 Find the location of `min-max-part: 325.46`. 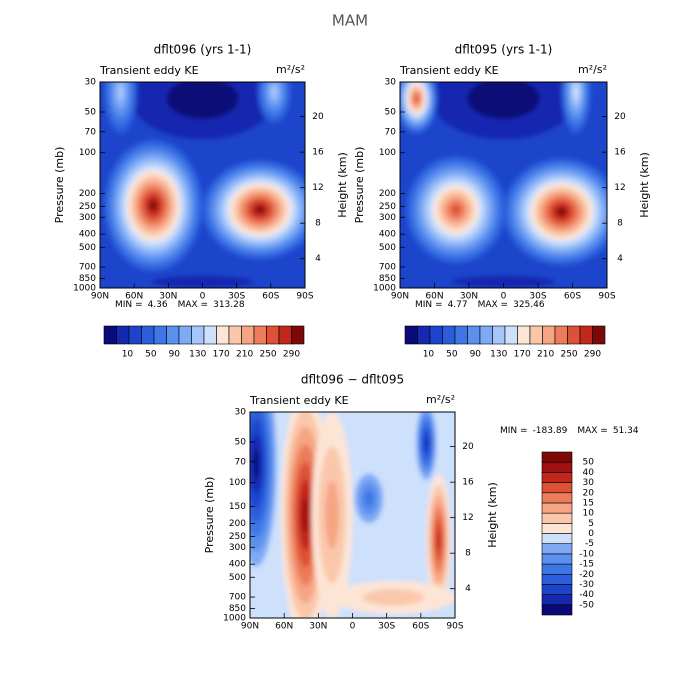

min-max-part: 325.46 is located at coordinates (529, 305).